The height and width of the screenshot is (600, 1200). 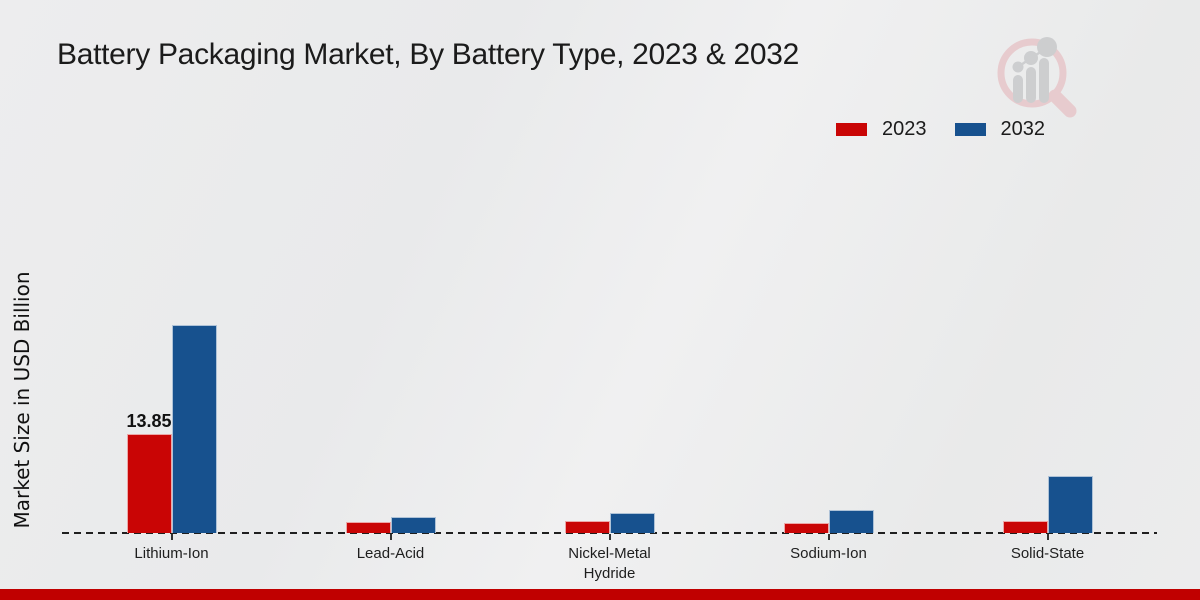 I want to click on category-label-solid-state: Solid-State, so click(x=1047, y=553).